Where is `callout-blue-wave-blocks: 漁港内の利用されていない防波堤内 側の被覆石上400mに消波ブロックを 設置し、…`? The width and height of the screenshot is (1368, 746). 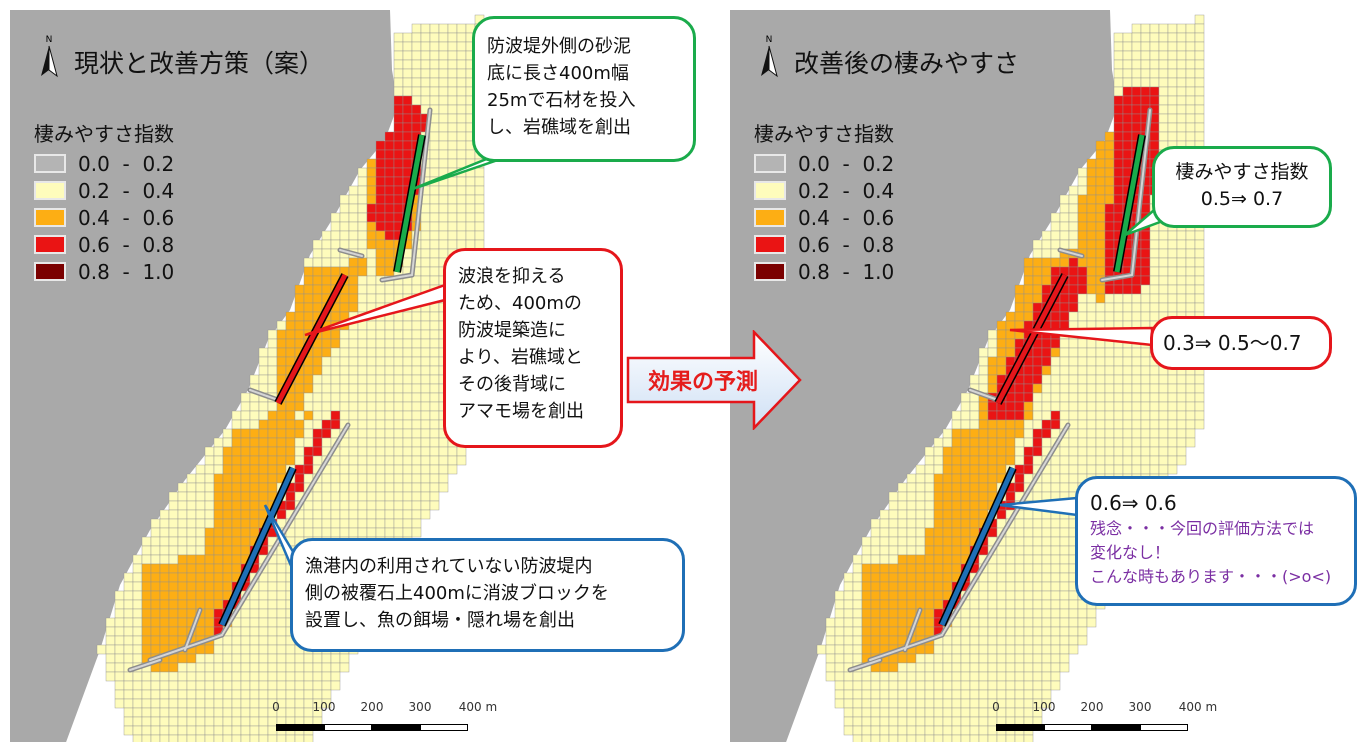 callout-blue-wave-blocks: 漁港内の利用されていない防波堤内 側の被覆石上400mに消波ブロックを 設置し、… is located at coordinates (487, 595).